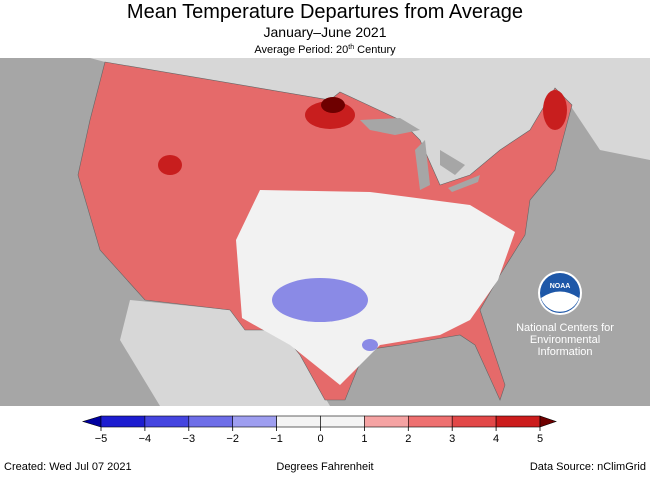  Describe the element at coordinates (588, 467) in the screenshot. I see `source: Data Source: nClimGrid` at that location.